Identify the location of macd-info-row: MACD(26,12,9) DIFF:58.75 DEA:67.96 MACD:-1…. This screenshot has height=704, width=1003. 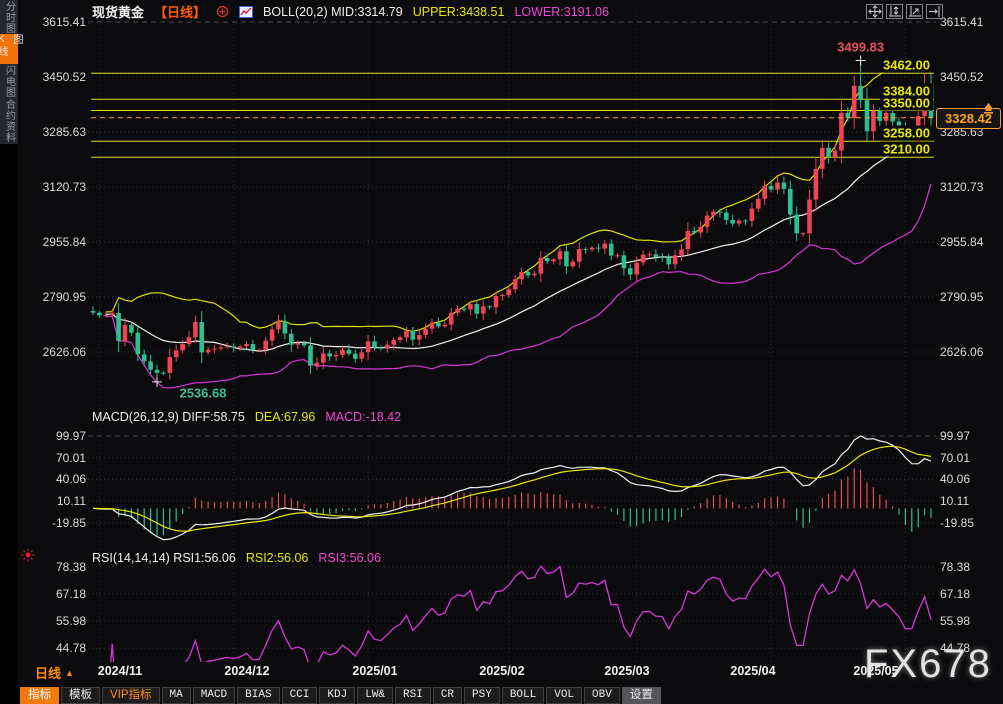
(246, 417).